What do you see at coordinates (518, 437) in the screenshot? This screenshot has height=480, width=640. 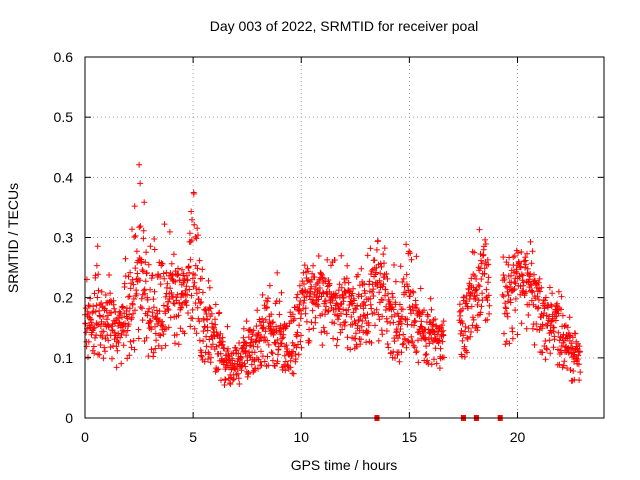 I see `x-tick-label: 20` at bounding box center [518, 437].